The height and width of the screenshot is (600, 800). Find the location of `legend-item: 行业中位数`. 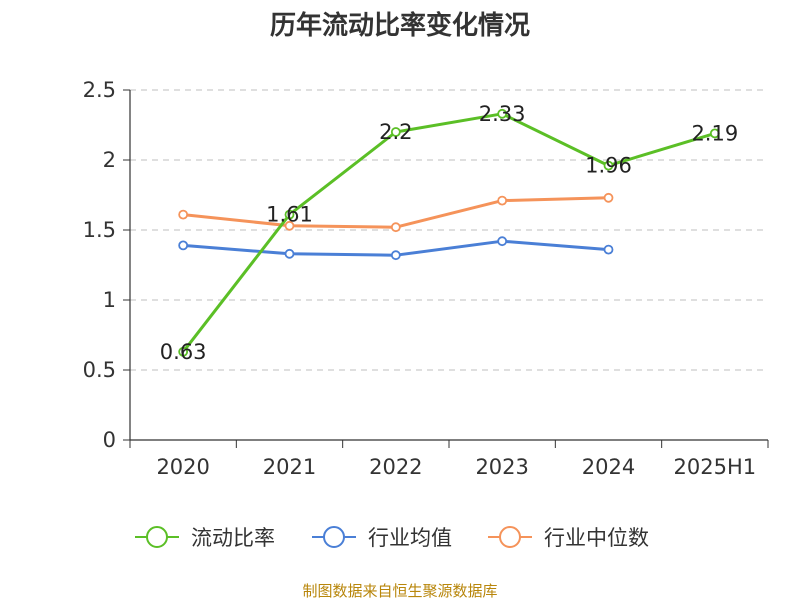

legend-item: 行业中位数 is located at coordinates (568, 538).